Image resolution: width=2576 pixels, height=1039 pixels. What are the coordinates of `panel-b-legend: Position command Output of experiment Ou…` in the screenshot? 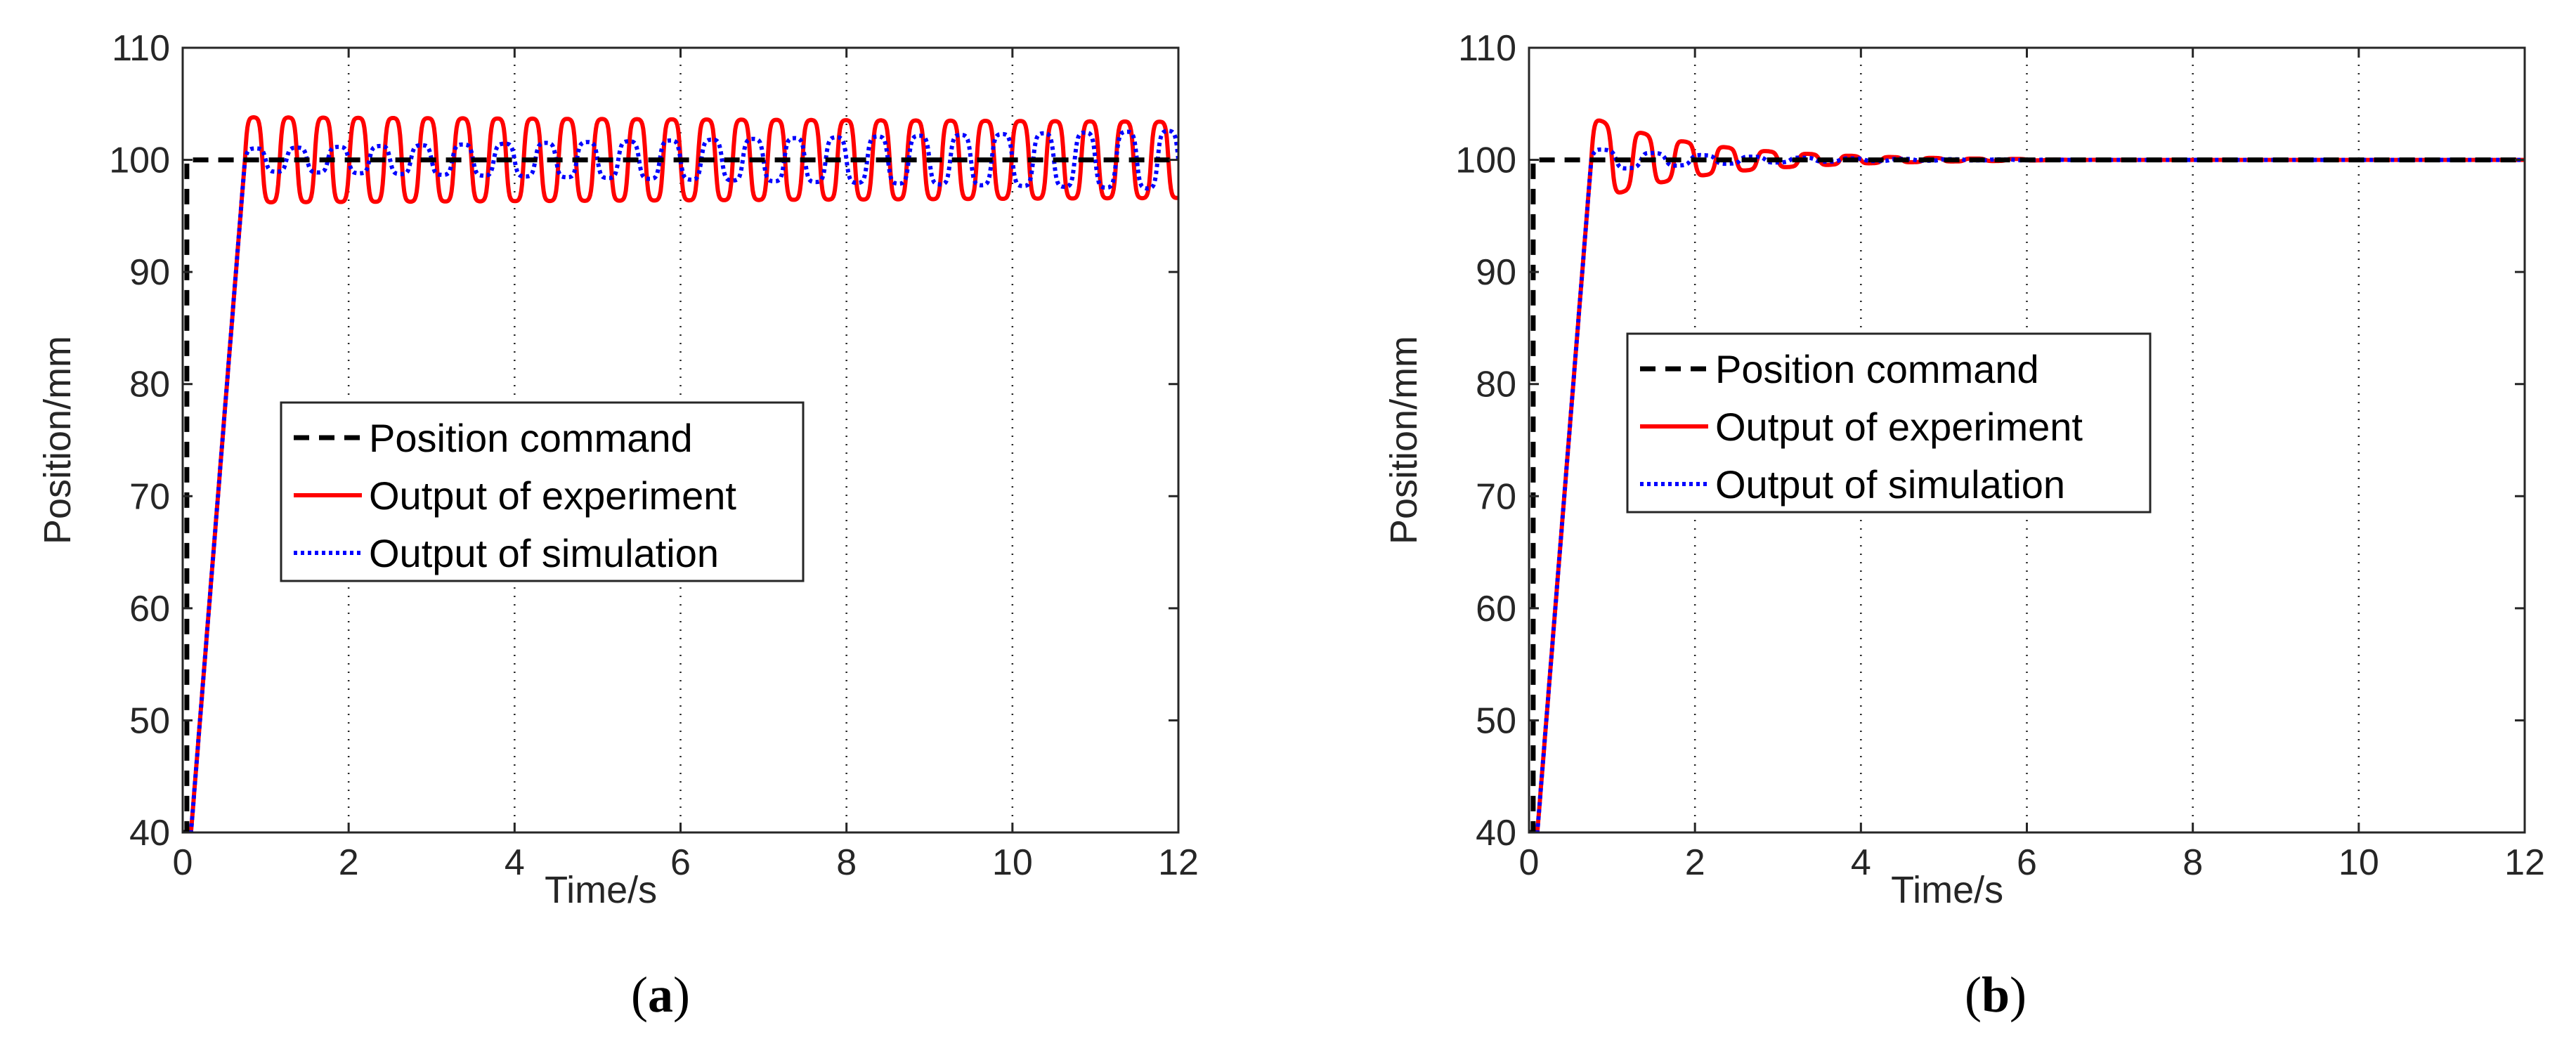 It's located at (1889, 423).